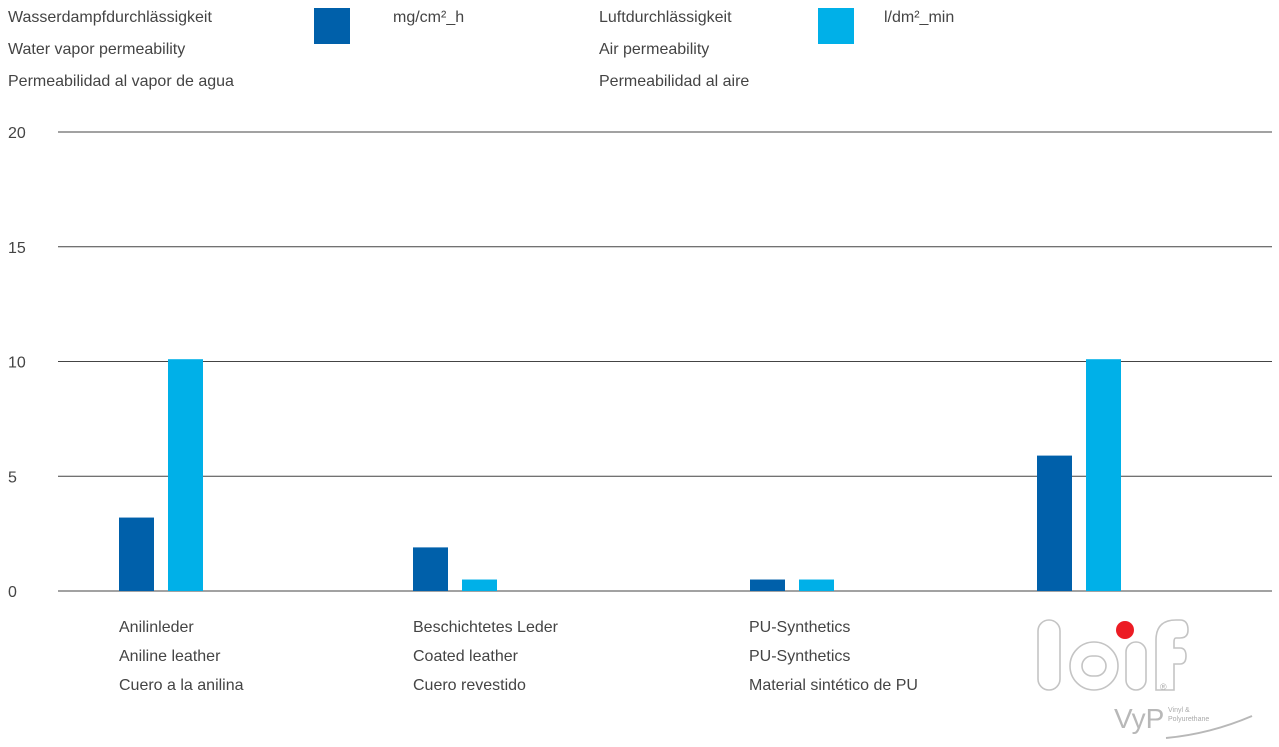  I want to click on bar-series1-category1, so click(136, 554).